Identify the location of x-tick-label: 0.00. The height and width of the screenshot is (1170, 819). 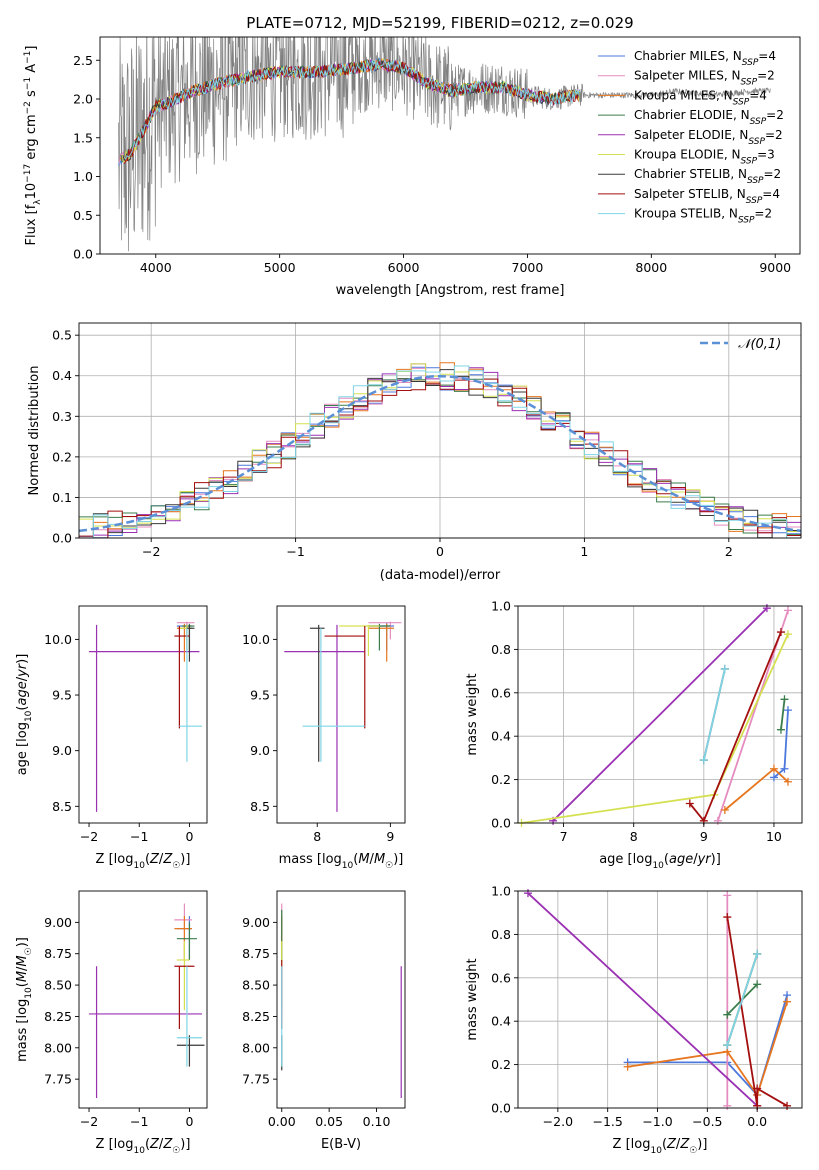
(282, 1121).